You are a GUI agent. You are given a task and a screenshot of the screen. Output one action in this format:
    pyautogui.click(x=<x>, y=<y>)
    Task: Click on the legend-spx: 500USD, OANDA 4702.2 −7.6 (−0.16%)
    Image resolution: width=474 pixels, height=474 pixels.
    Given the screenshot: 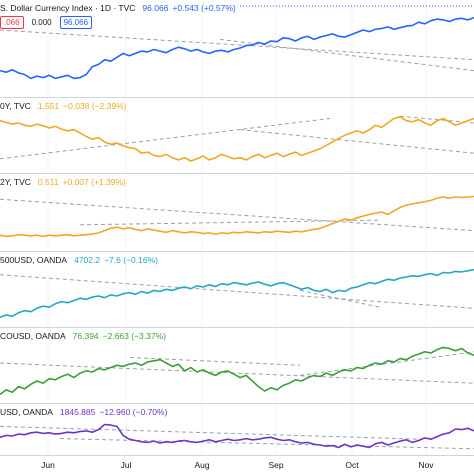 What is the action you would take?
    pyautogui.click(x=80, y=260)
    